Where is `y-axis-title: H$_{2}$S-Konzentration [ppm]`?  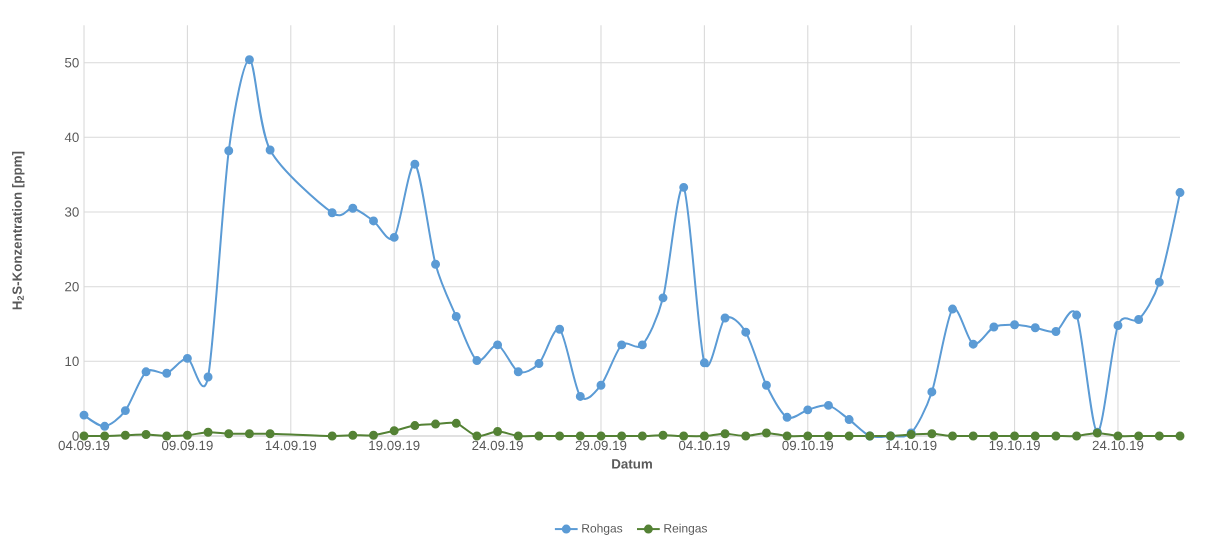 y-axis-title: H$_{2}$S-Konzentration [ppm] is located at coordinates (18, 230).